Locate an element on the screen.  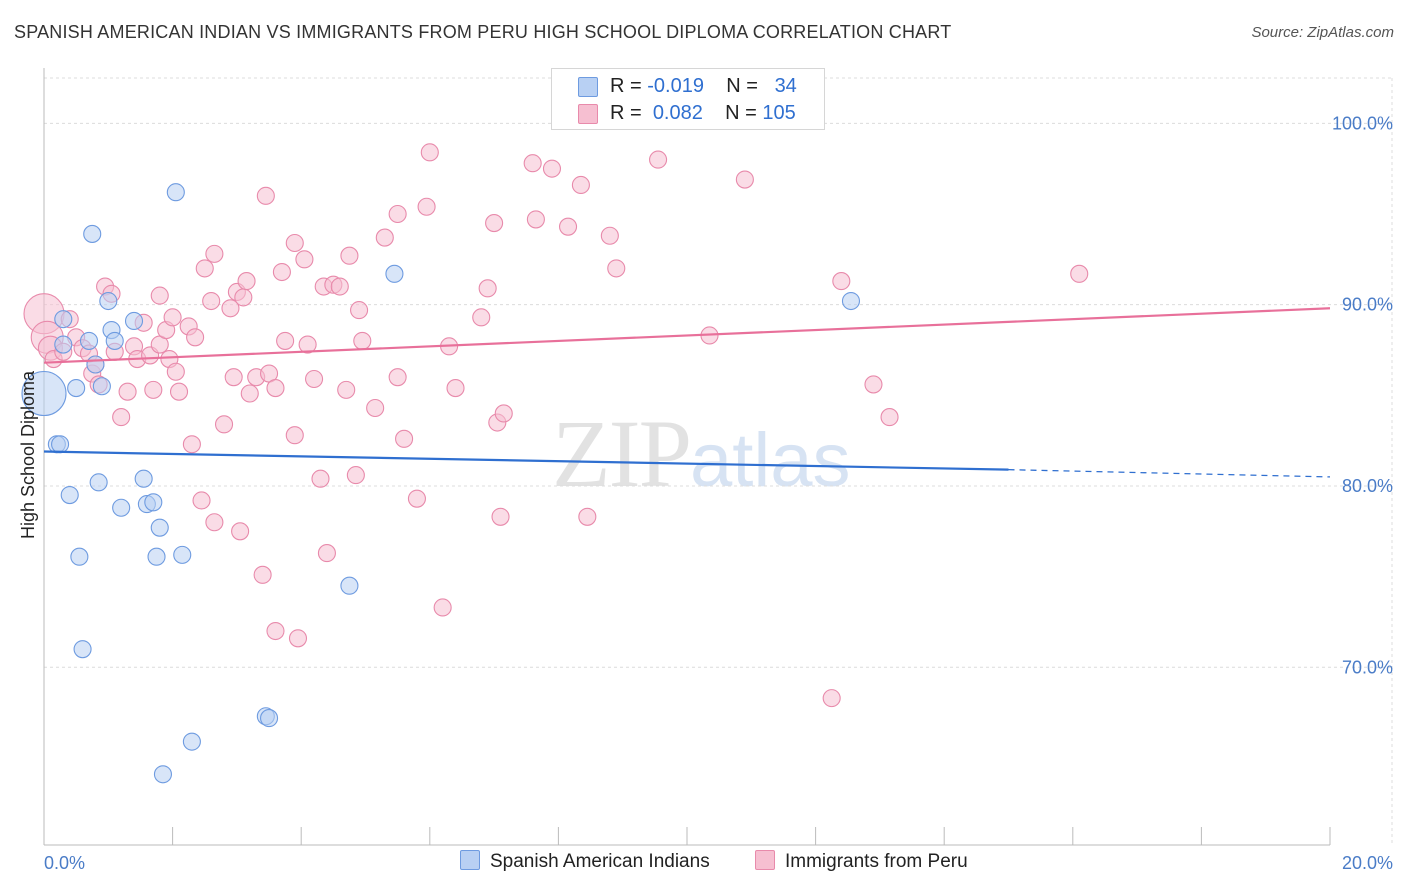
x-tick-label-min: 0.0% is located at coordinates (64, 863).